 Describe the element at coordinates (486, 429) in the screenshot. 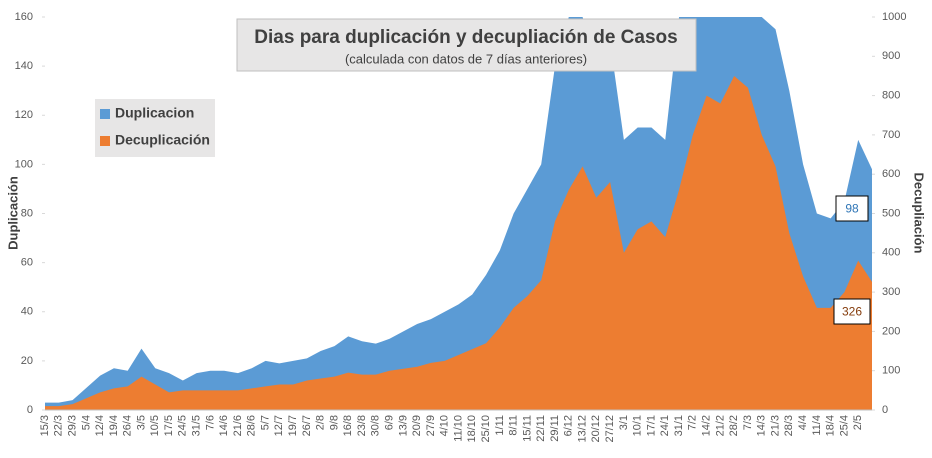

I see `x-tick-label: 25/10` at that location.